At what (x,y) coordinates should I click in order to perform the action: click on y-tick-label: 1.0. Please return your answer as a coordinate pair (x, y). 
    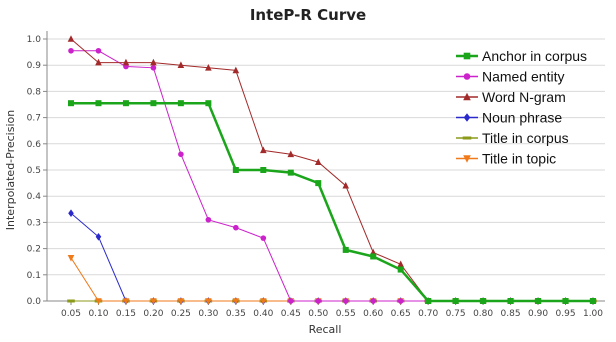
    Looking at the image, I should click on (34, 40).